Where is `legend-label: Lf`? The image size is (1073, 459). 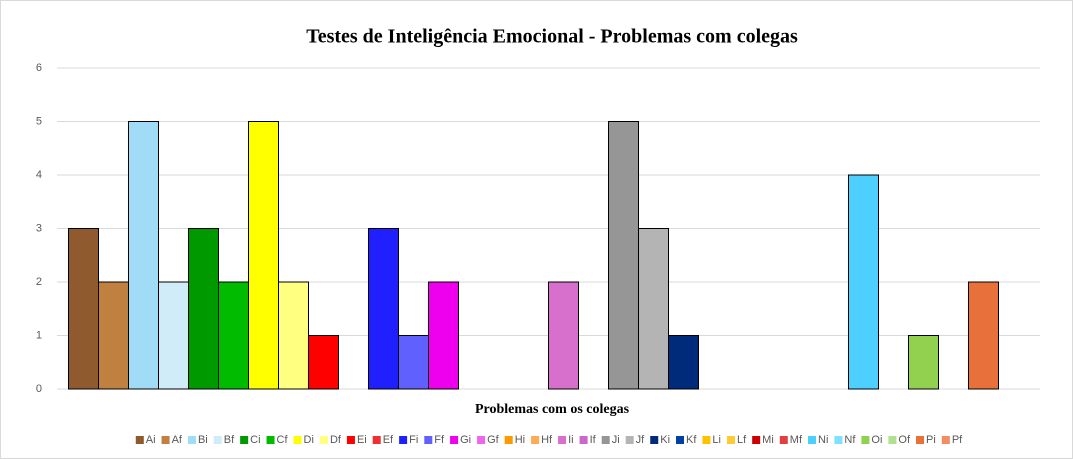
legend-label: Lf is located at coordinates (742, 440).